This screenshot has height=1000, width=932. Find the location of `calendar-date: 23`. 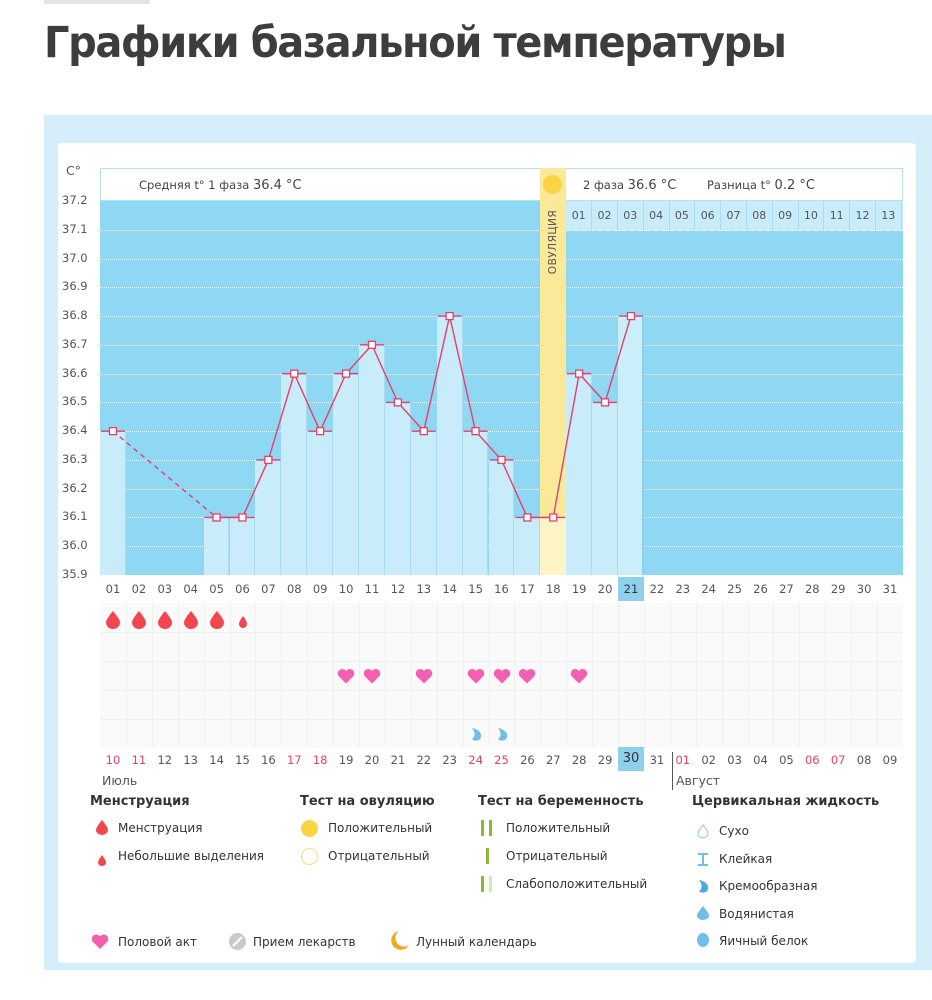

calendar-date: 23 is located at coordinates (449, 760).